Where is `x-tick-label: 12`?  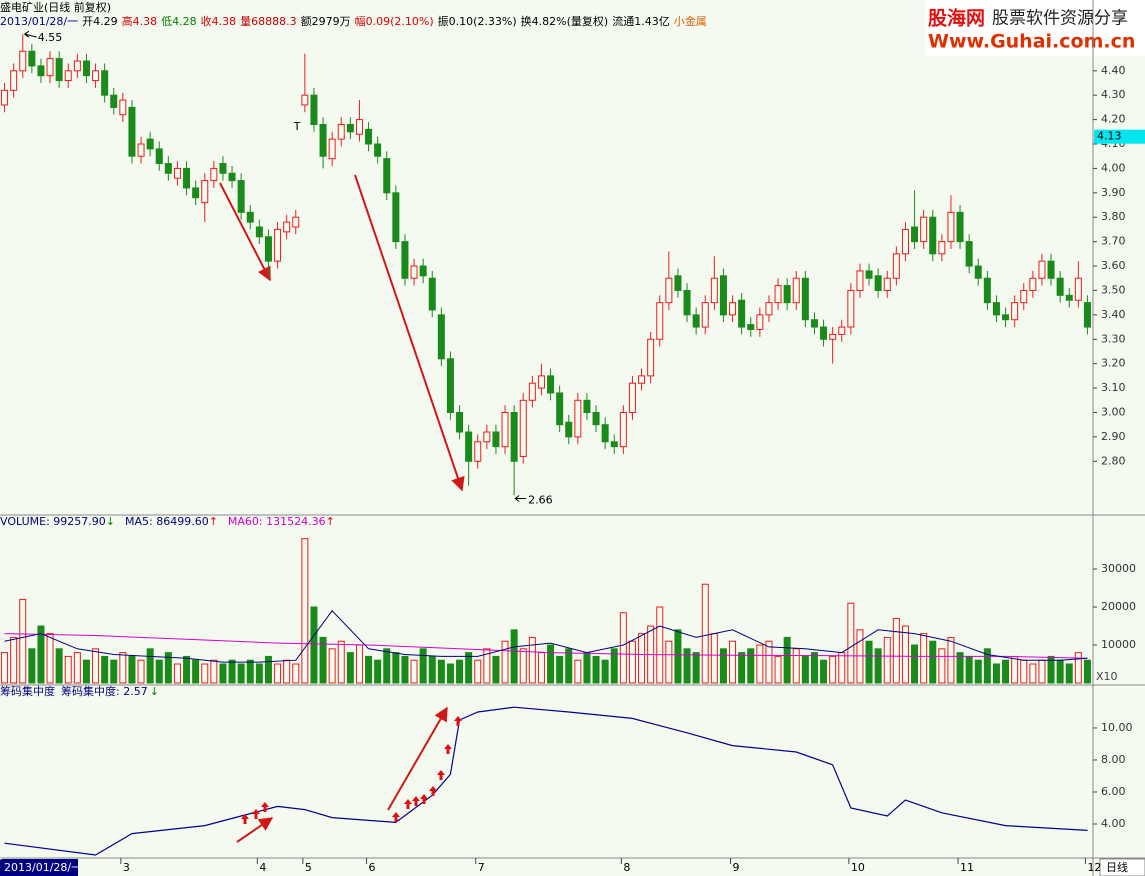 x-tick-label: 12 is located at coordinates (1094, 867).